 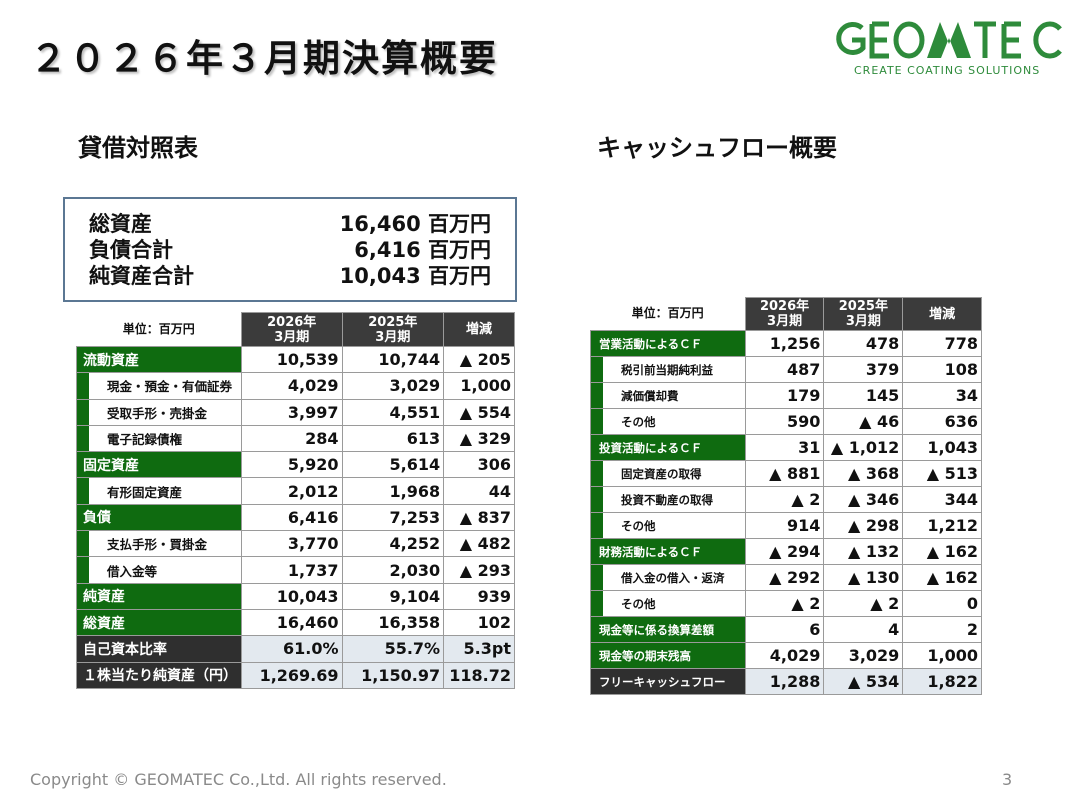 What do you see at coordinates (159, 386) in the screenshot?
I see `row-label: 現金・預金・有価証券` at bounding box center [159, 386].